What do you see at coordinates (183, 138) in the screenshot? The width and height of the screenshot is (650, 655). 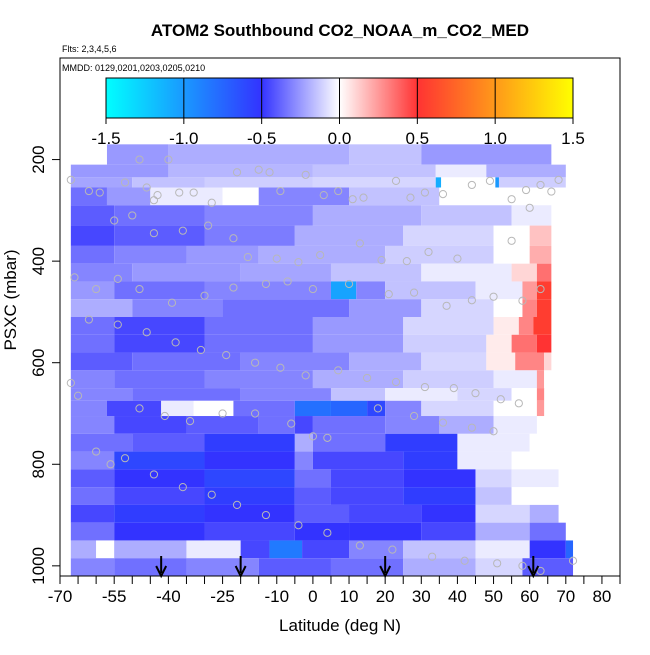 I see `colorbar-tick-label: -1.0` at bounding box center [183, 138].